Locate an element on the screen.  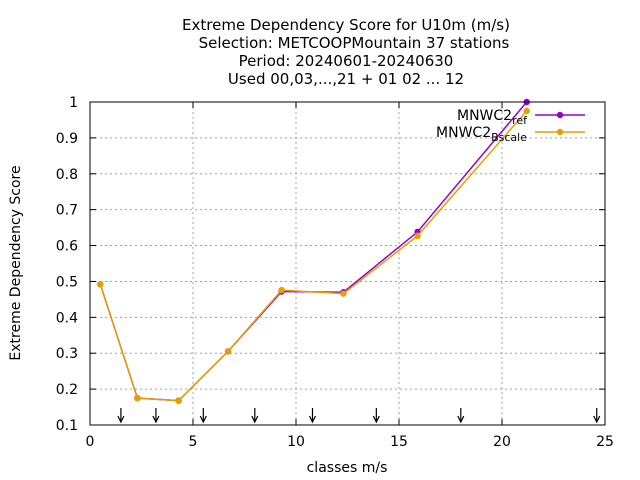
y-tick-label: 0.8 is located at coordinates (67, 175).